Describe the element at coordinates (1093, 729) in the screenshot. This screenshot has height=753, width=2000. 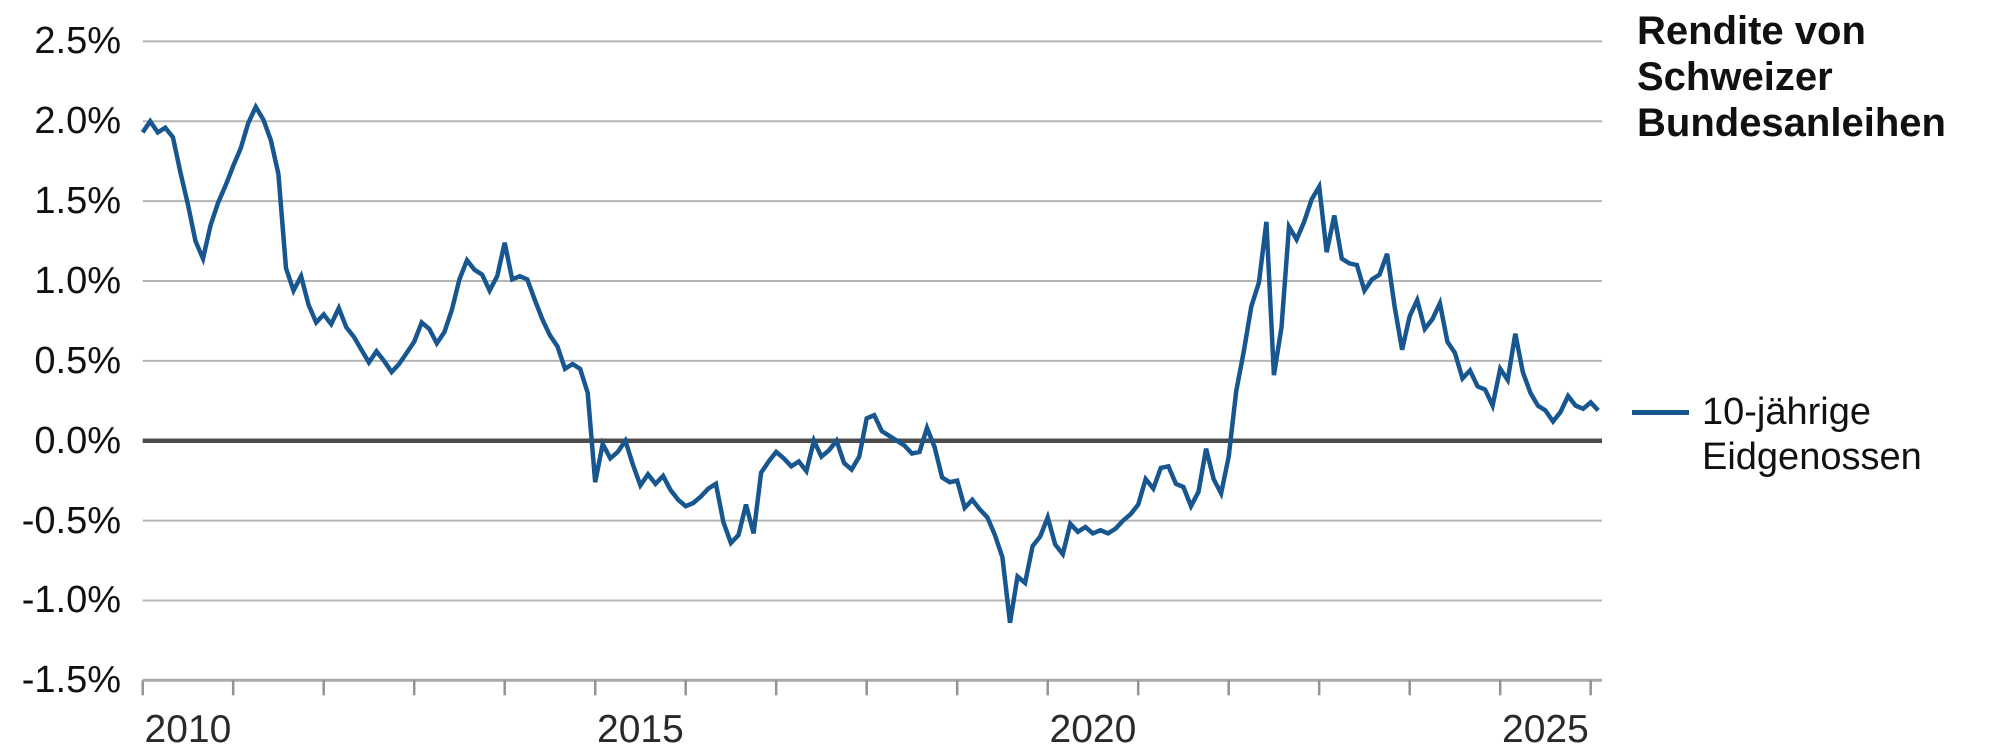
I see `x-tick-label: 2020` at that location.